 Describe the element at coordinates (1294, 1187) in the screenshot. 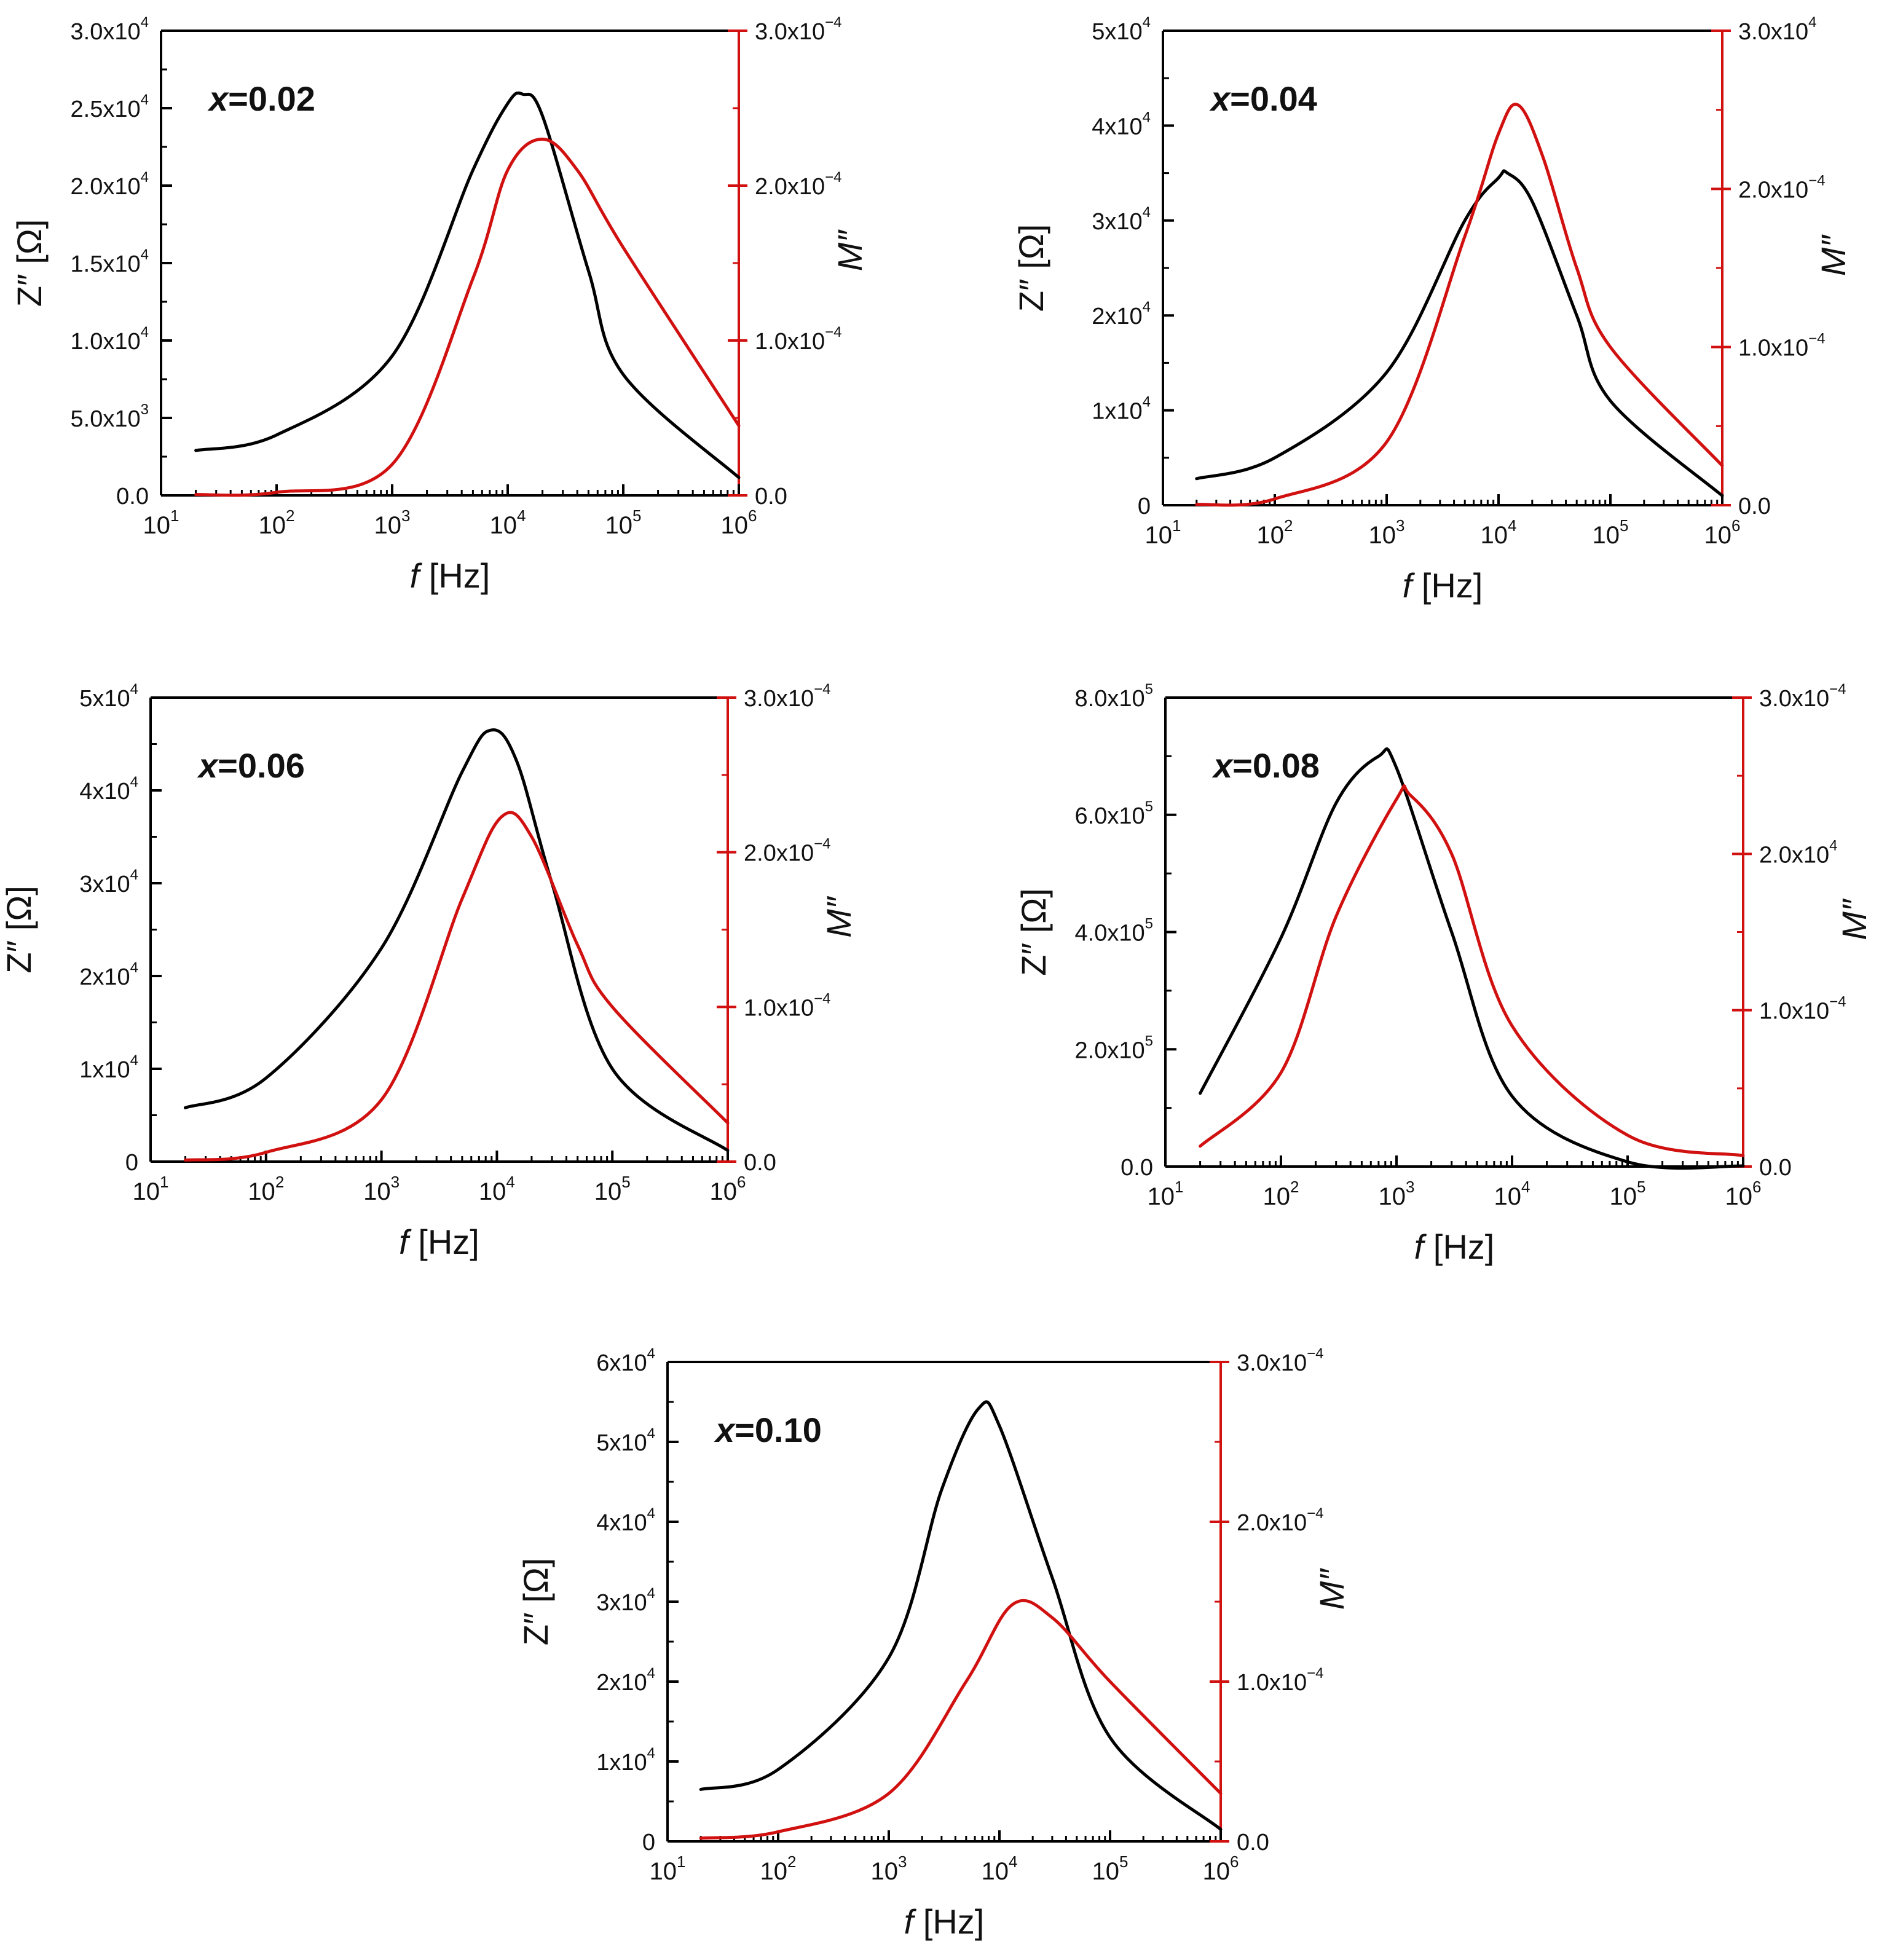

I see `tick-exponent: 2` at that location.